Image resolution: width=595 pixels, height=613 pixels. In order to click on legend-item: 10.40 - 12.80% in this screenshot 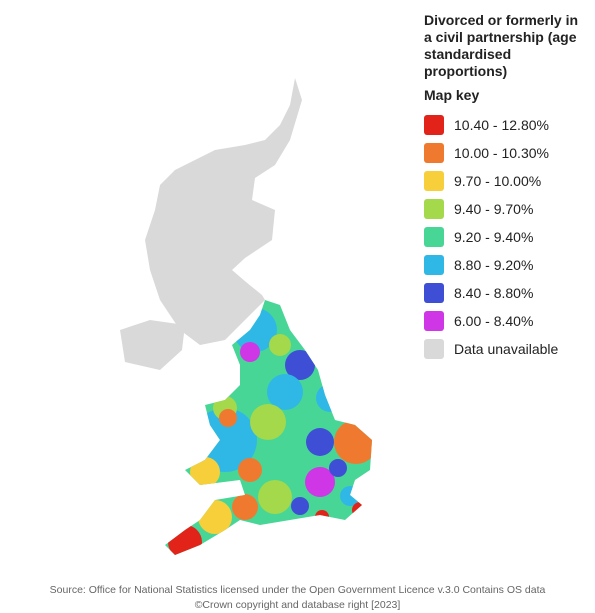, I will do `click(491, 125)`.